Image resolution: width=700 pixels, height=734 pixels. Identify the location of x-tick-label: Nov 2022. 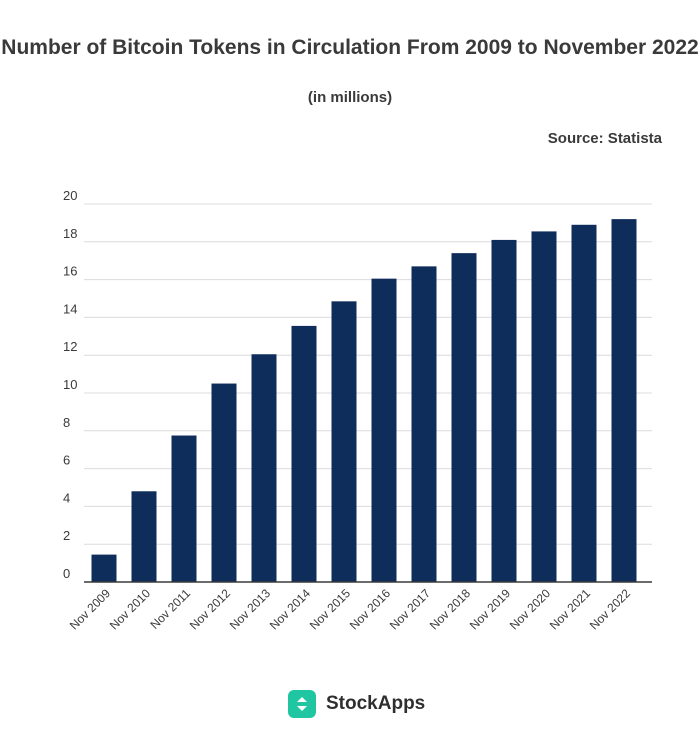
(610, 609).